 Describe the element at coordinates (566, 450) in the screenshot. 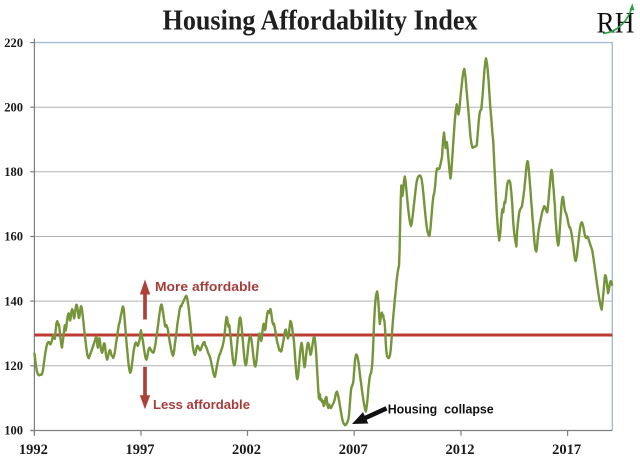

I see `svg-text: 2017` at that location.